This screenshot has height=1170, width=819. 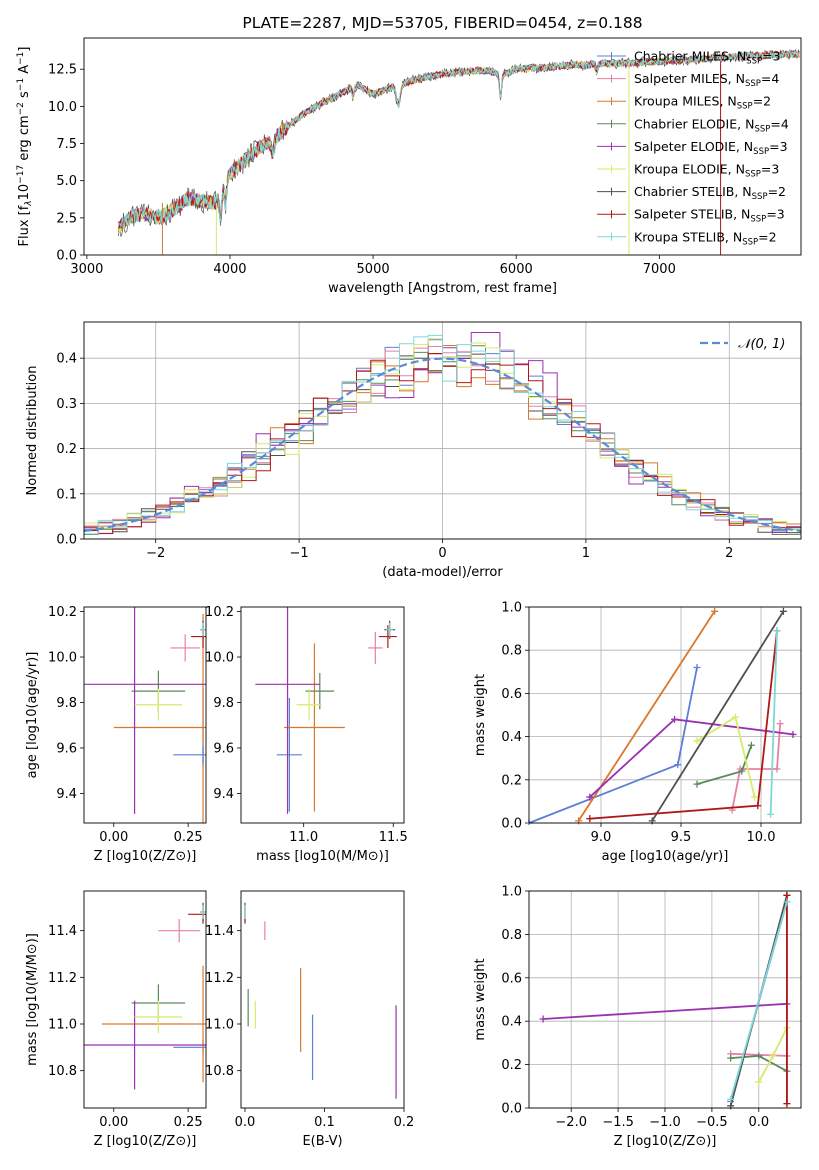 What do you see at coordinates (665, 999) in the screenshot?
I see `weight-vs-Z-frame` at bounding box center [665, 999].